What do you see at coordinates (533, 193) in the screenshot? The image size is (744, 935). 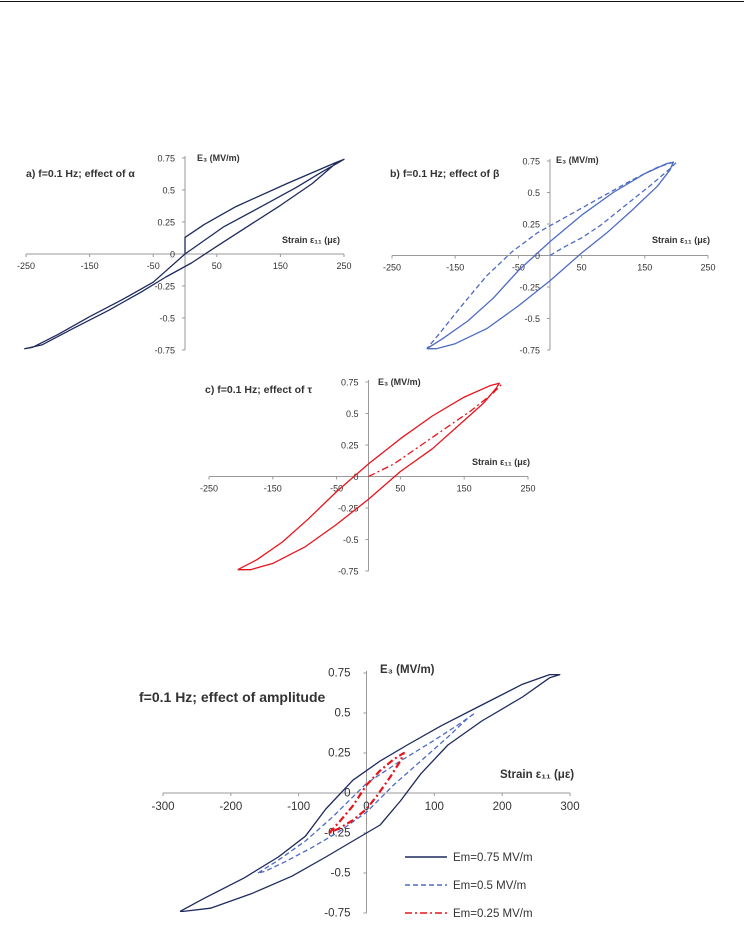 I see `b-y-tick-label: 0.5` at bounding box center [533, 193].